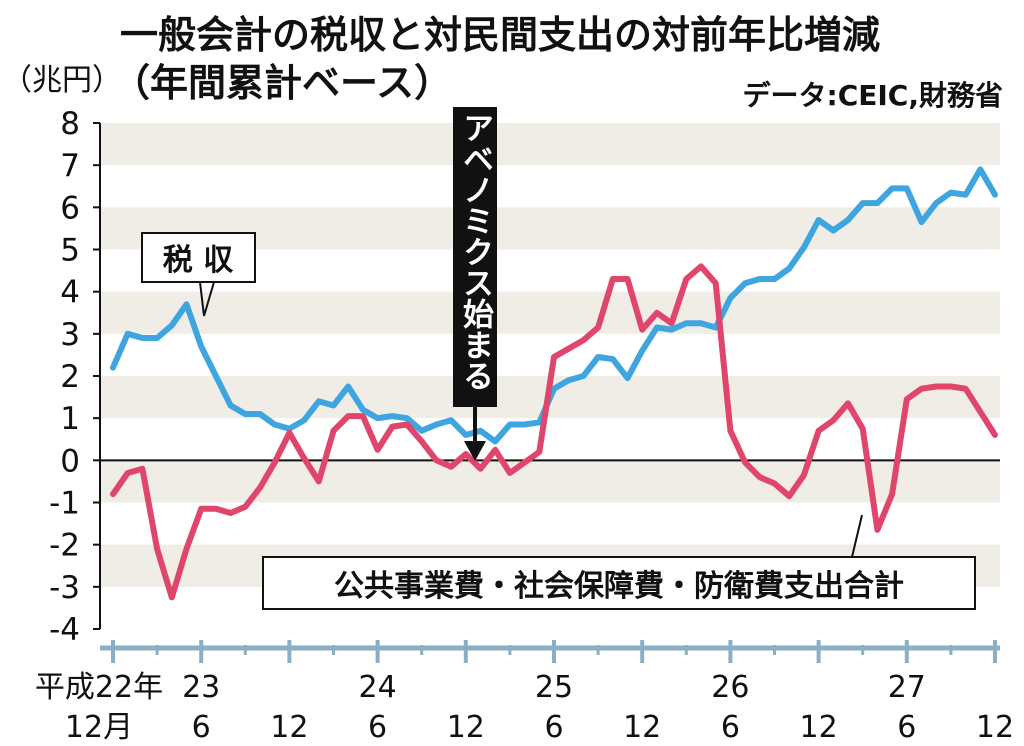 Image resolution: width=1024 pixels, height=746 pixels. Describe the element at coordinates (70, 124) in the screenshot. I see `y-tick-label: 8` at that location.